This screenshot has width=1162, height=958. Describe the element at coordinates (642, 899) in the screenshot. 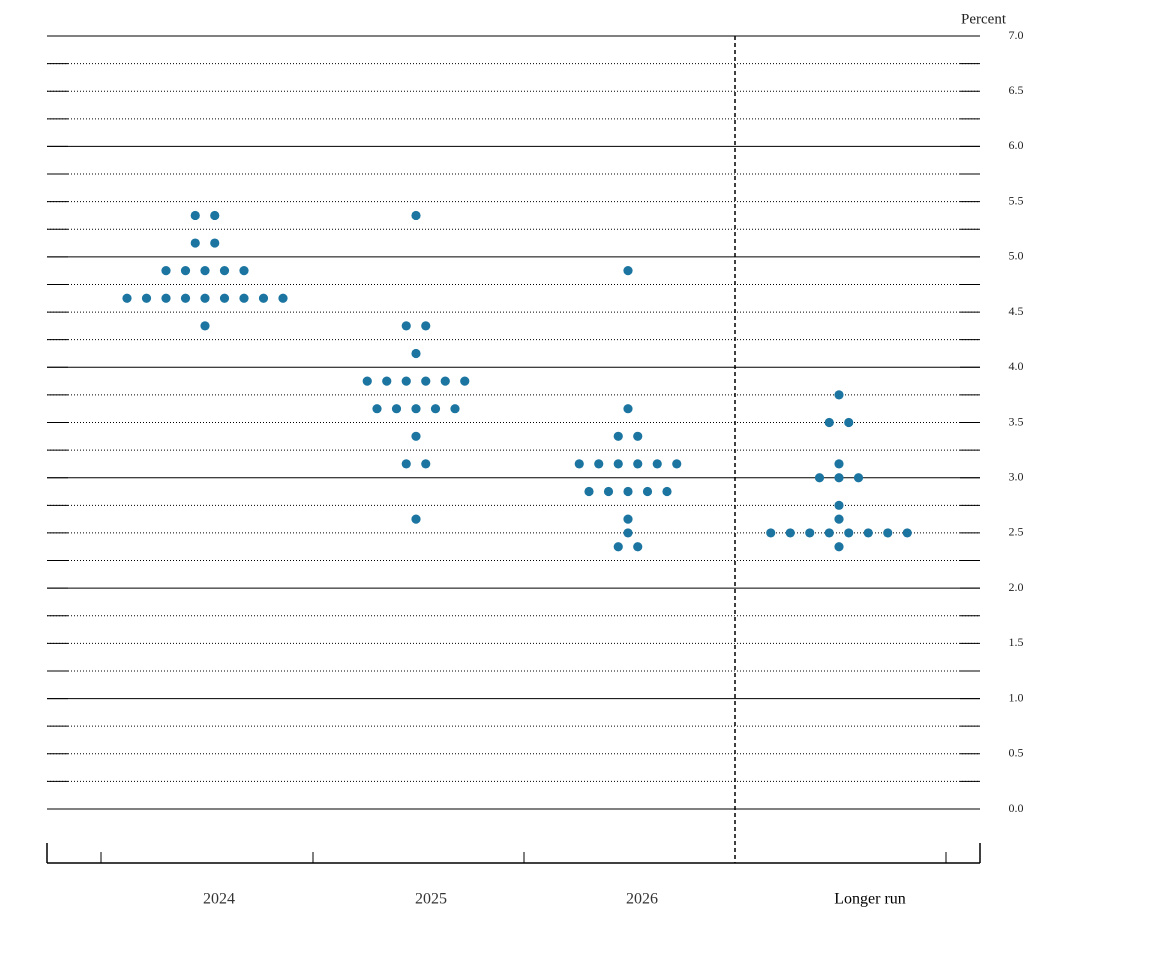

I see `x-tick-label: 2026` at that location.